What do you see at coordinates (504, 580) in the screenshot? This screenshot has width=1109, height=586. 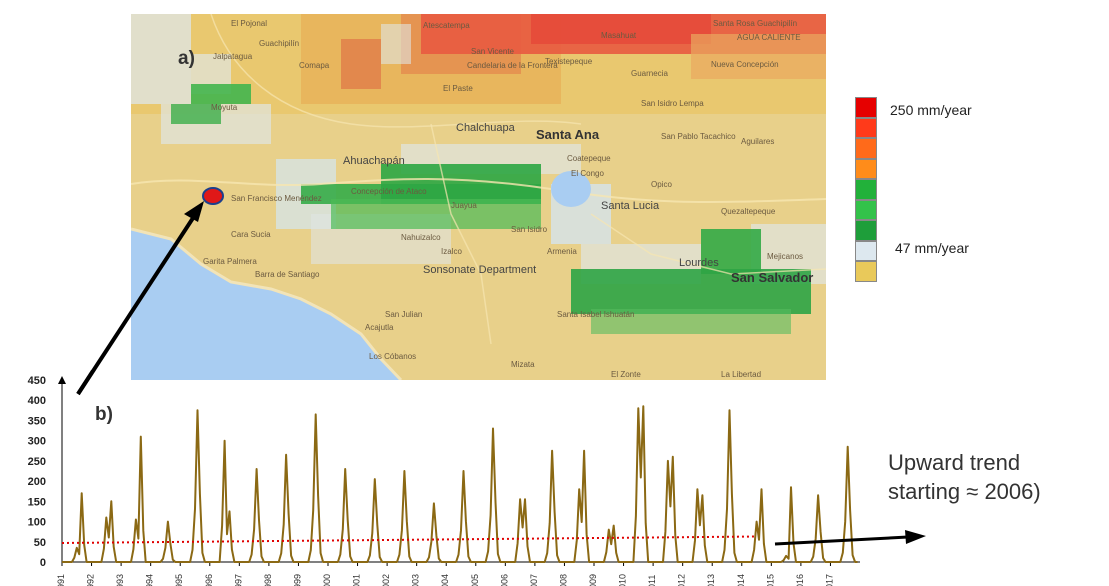 I see `x-tick-label: 2006` at bounding box center [504, 580].